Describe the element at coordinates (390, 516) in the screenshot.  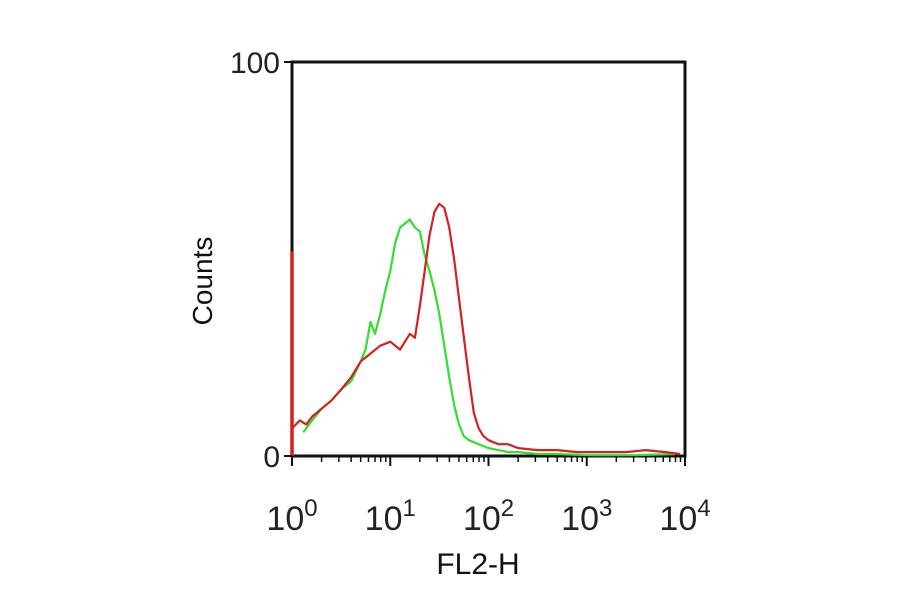
I see `x-tick-label: 10¹` at that location.